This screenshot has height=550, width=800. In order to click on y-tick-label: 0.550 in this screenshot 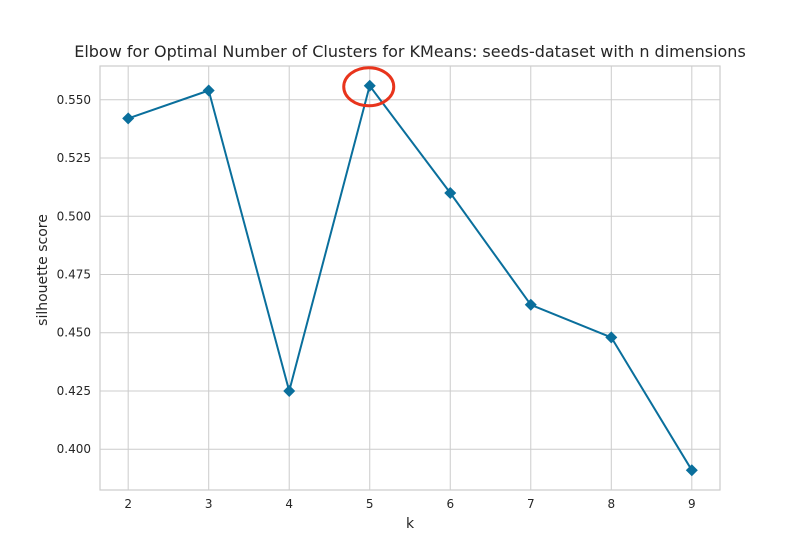, I will do `click(74, 100)`.